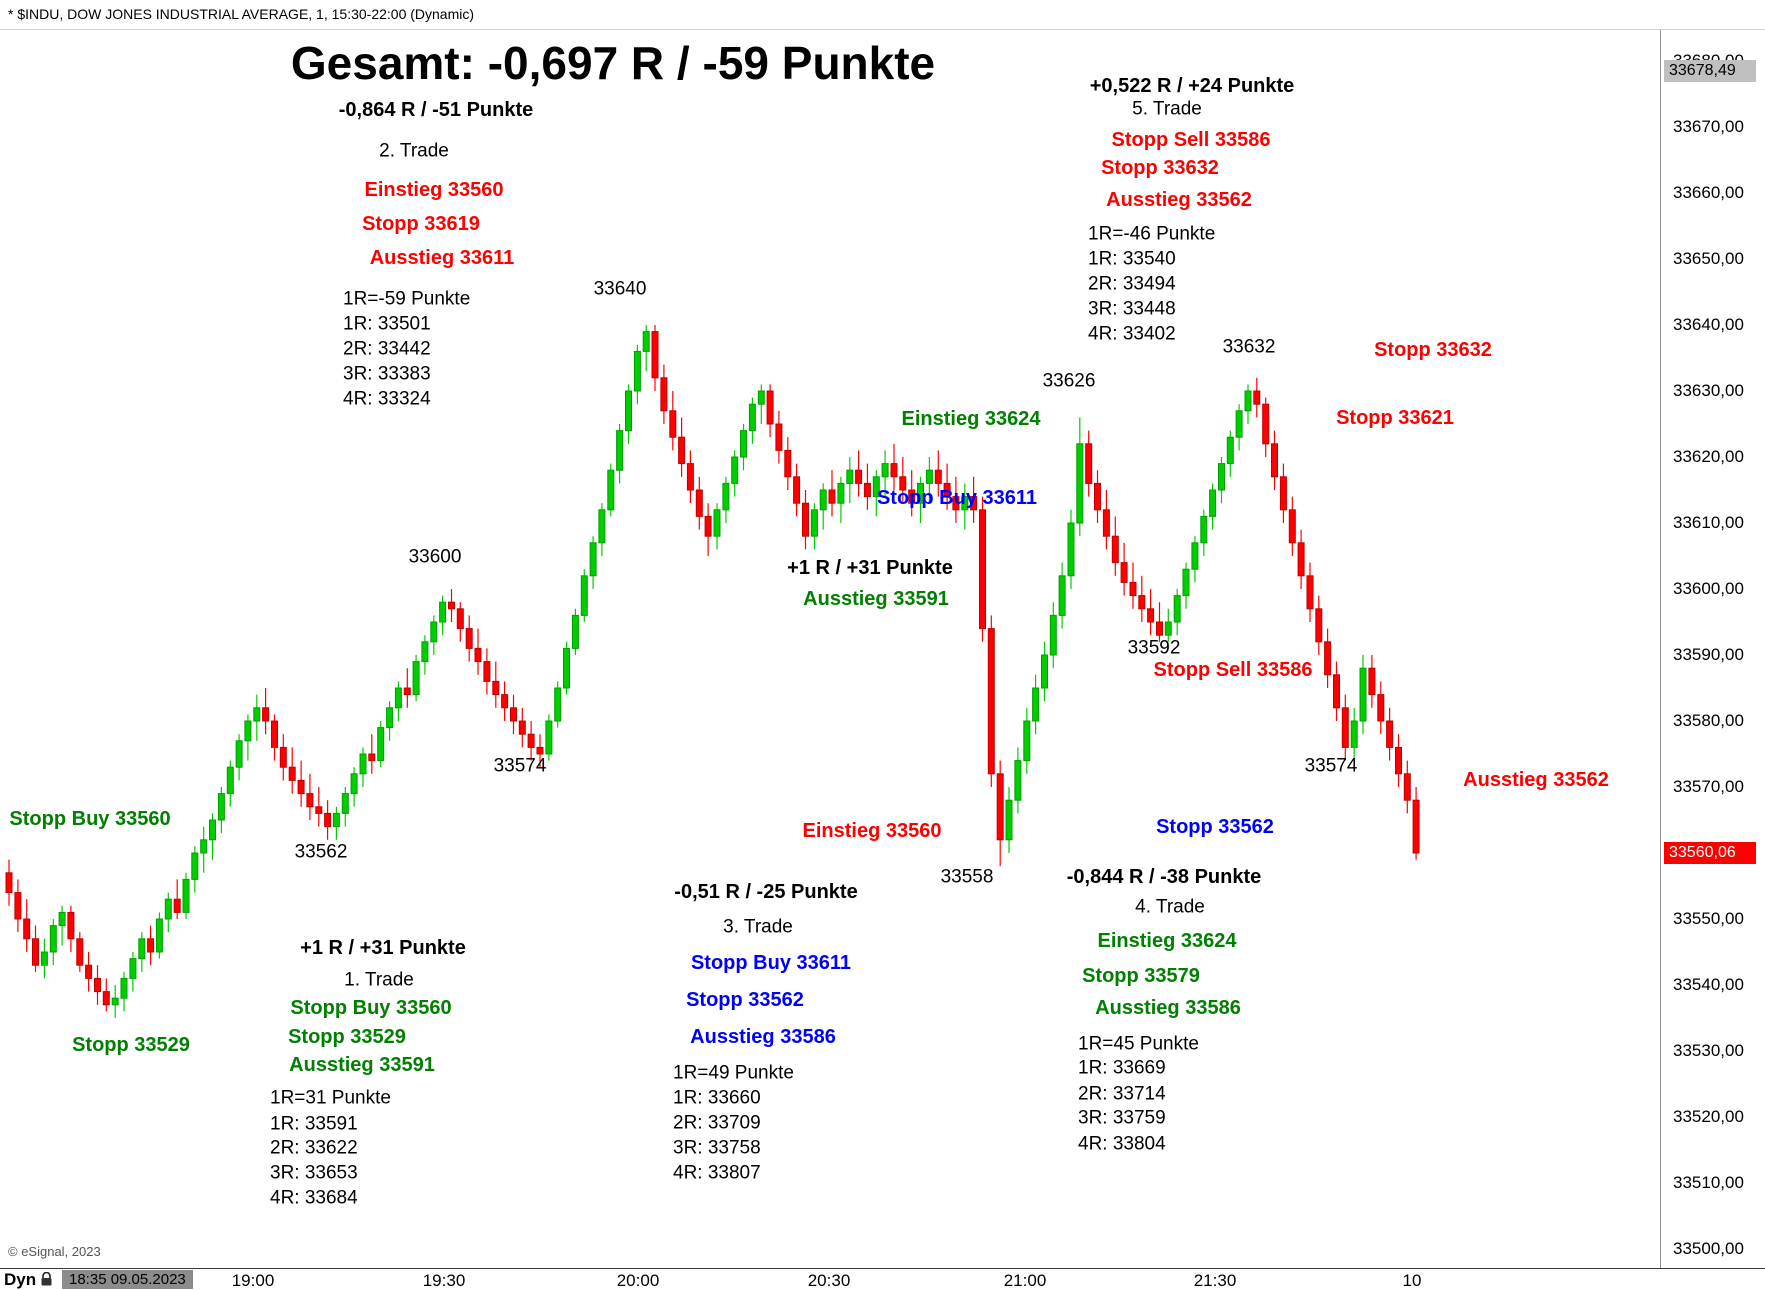  What do you see at coordinates (1138, 1044) in the screenshot?
I see `trade4-r0: 1R=45 Punkte` at bounding box center [1138, 1044].